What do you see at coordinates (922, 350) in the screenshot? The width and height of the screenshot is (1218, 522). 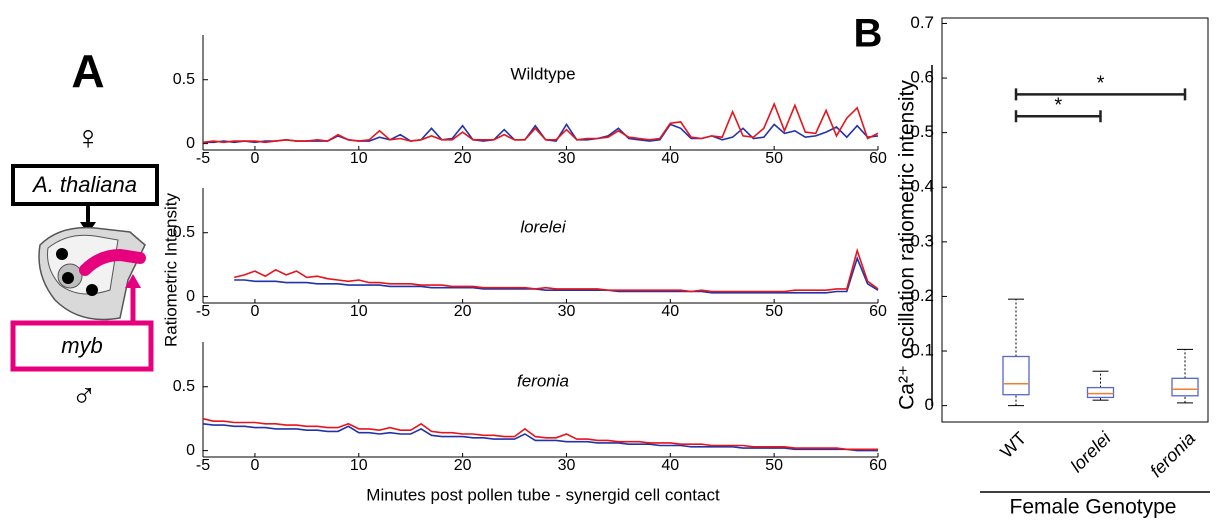 I see `y-tick-label: 0.1` at bounding box center [922, 350].